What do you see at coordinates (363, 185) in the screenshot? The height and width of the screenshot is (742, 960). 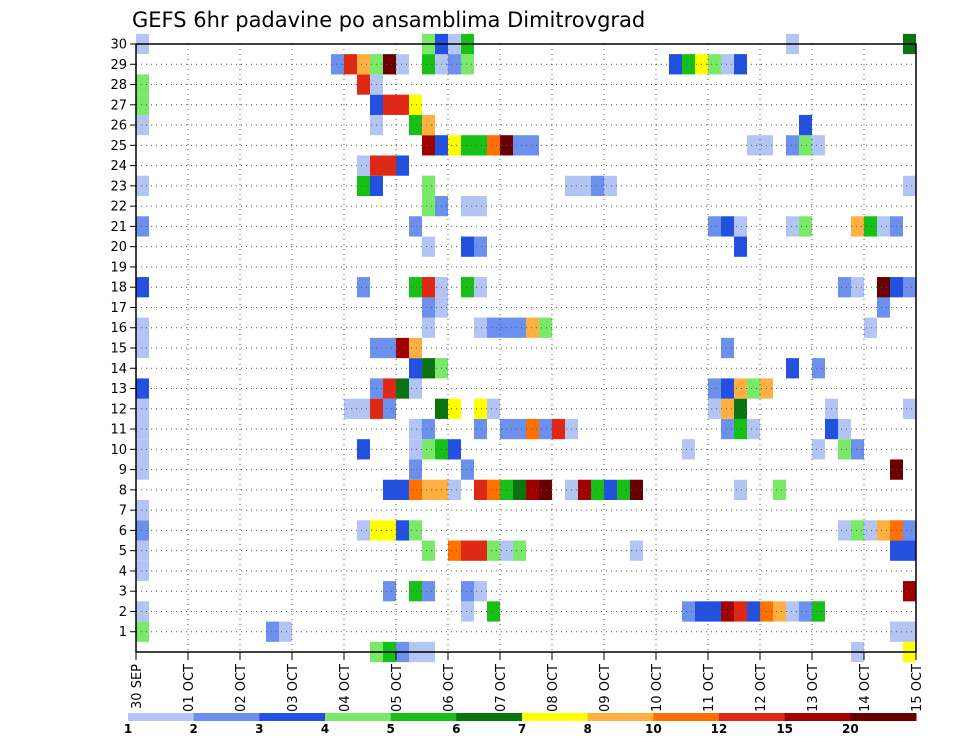 I see `heatmap-cell-m23-t17` at bounding box center [363, 185].